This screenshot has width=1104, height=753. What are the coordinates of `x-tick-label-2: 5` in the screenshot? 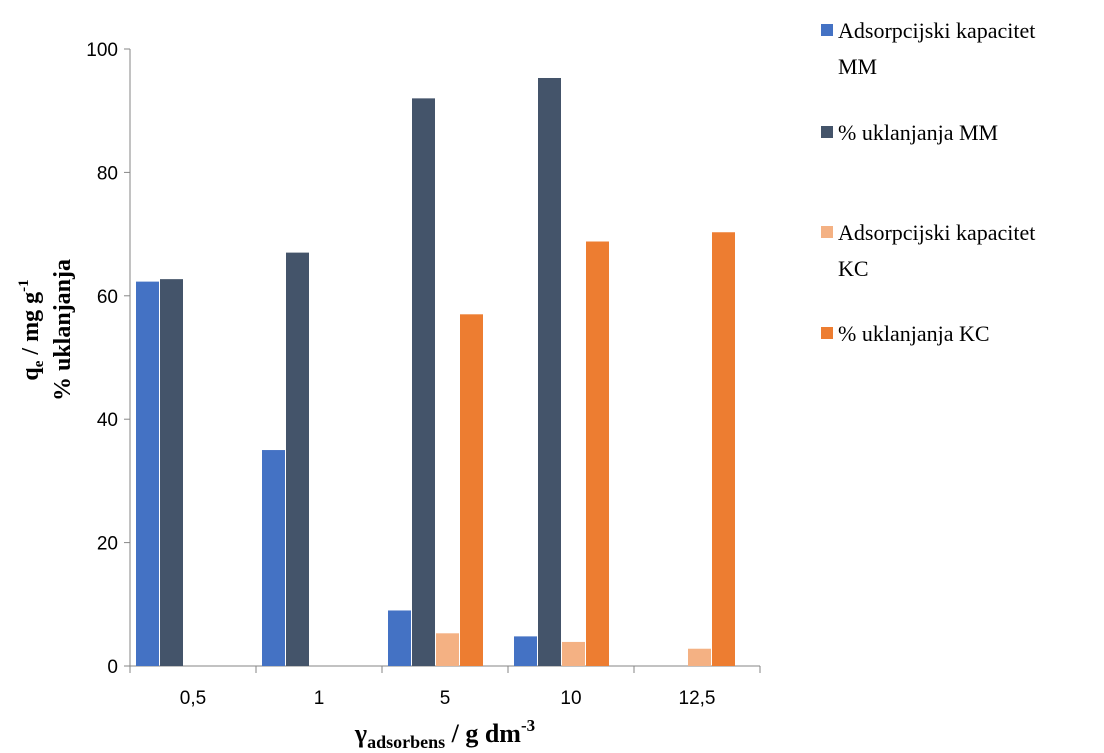 It's located at (445, 698).